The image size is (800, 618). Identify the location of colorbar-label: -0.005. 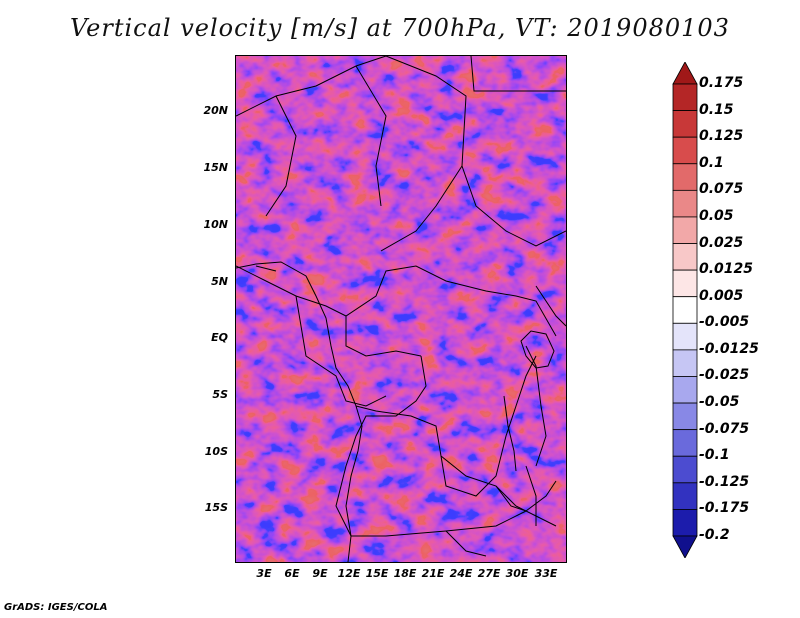
(724, 322).